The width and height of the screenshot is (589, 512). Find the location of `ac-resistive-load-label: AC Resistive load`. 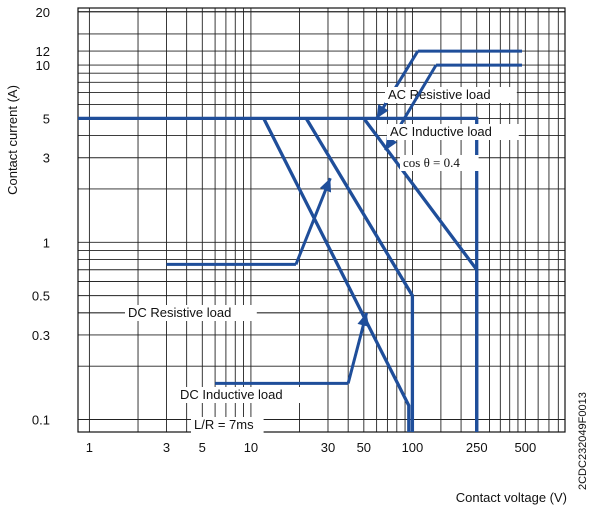

ac-resistive-load-label: AC Resistive load is located at coordinates (439, 94).